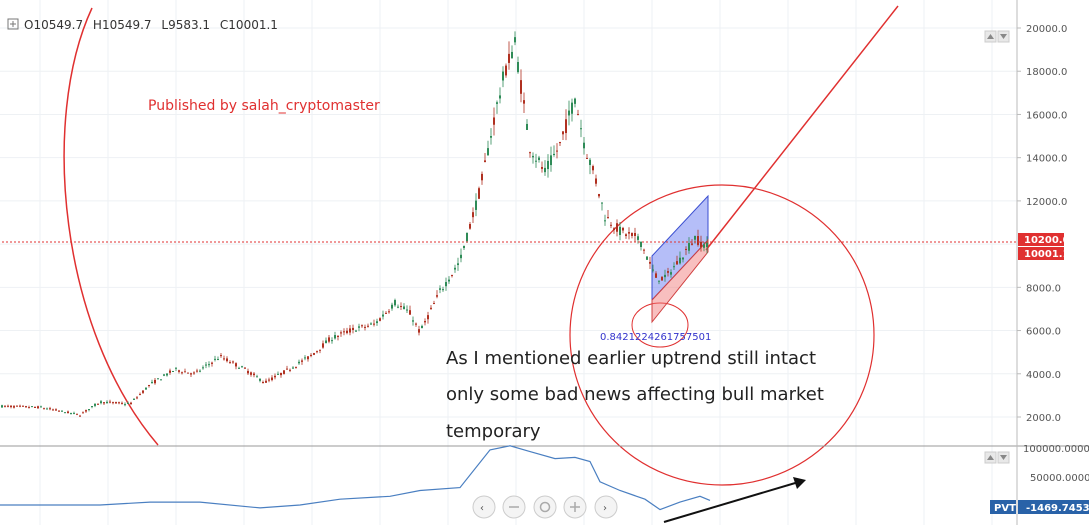 This screenshot has height=525, width=1089. I want to click on forward-icon: ›, so click(605, 508).